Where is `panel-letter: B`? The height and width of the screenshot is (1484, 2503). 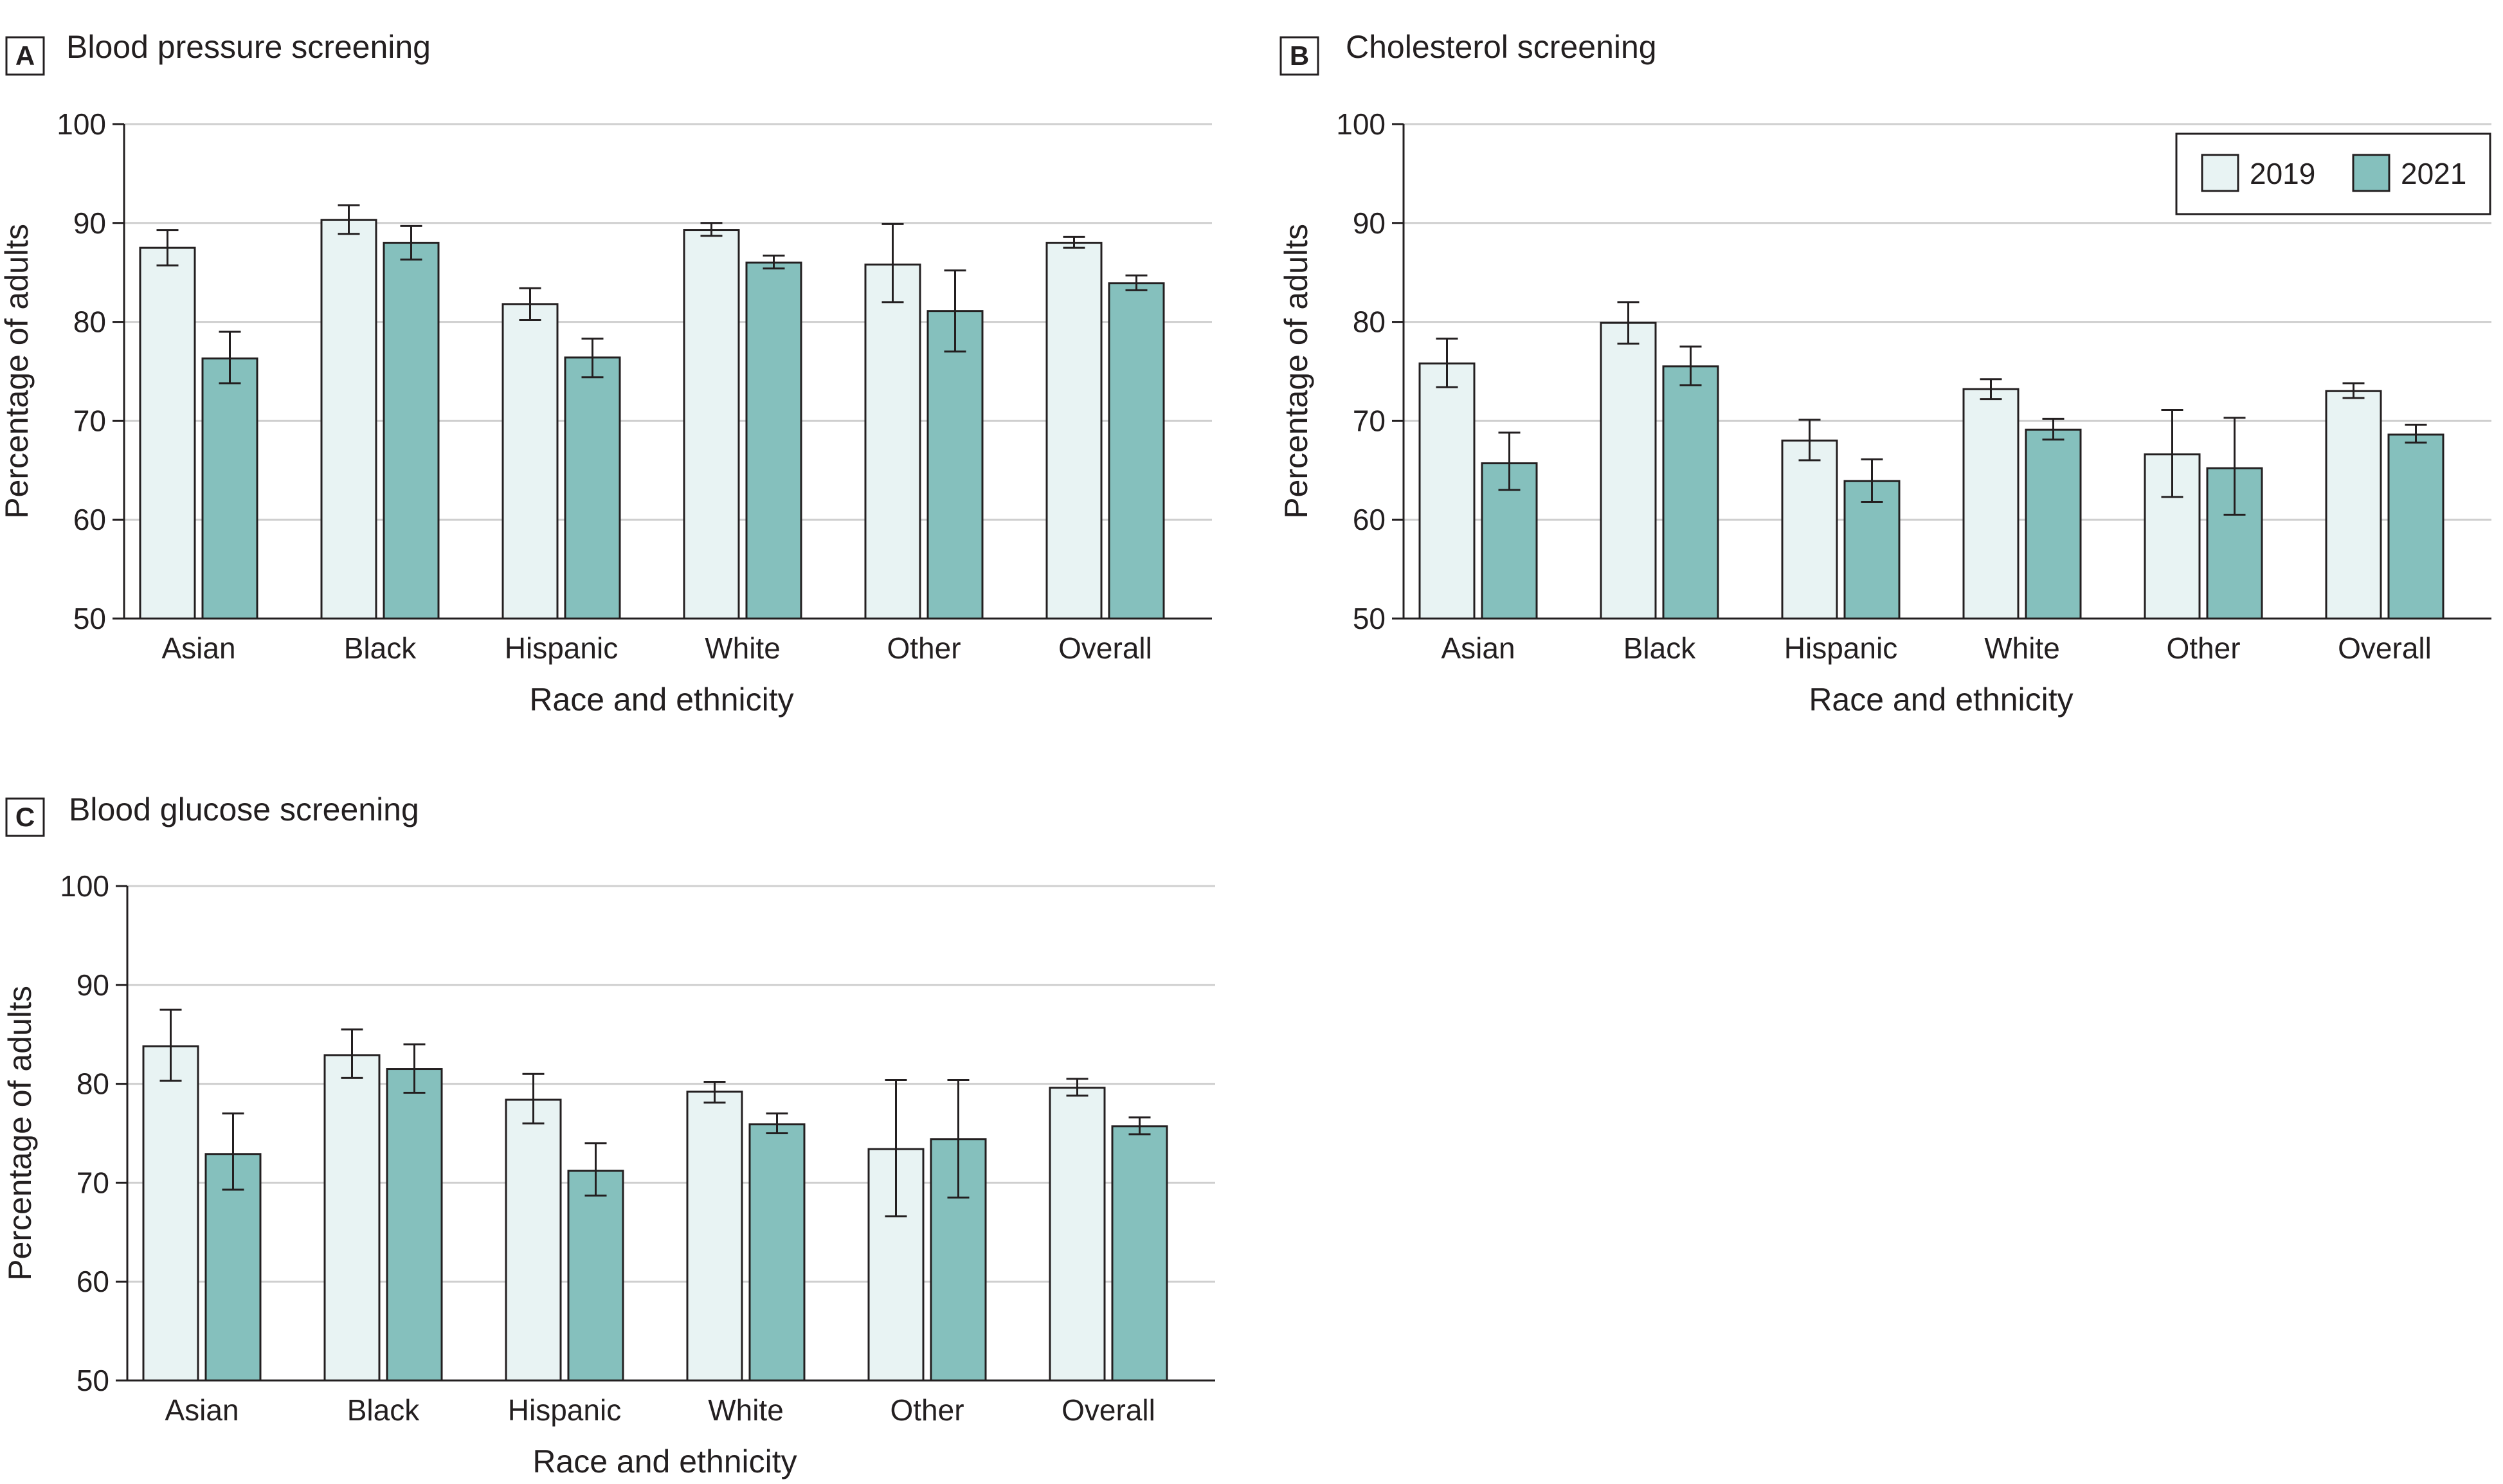
panel-letter: B is located at coordinates (1300, 56).